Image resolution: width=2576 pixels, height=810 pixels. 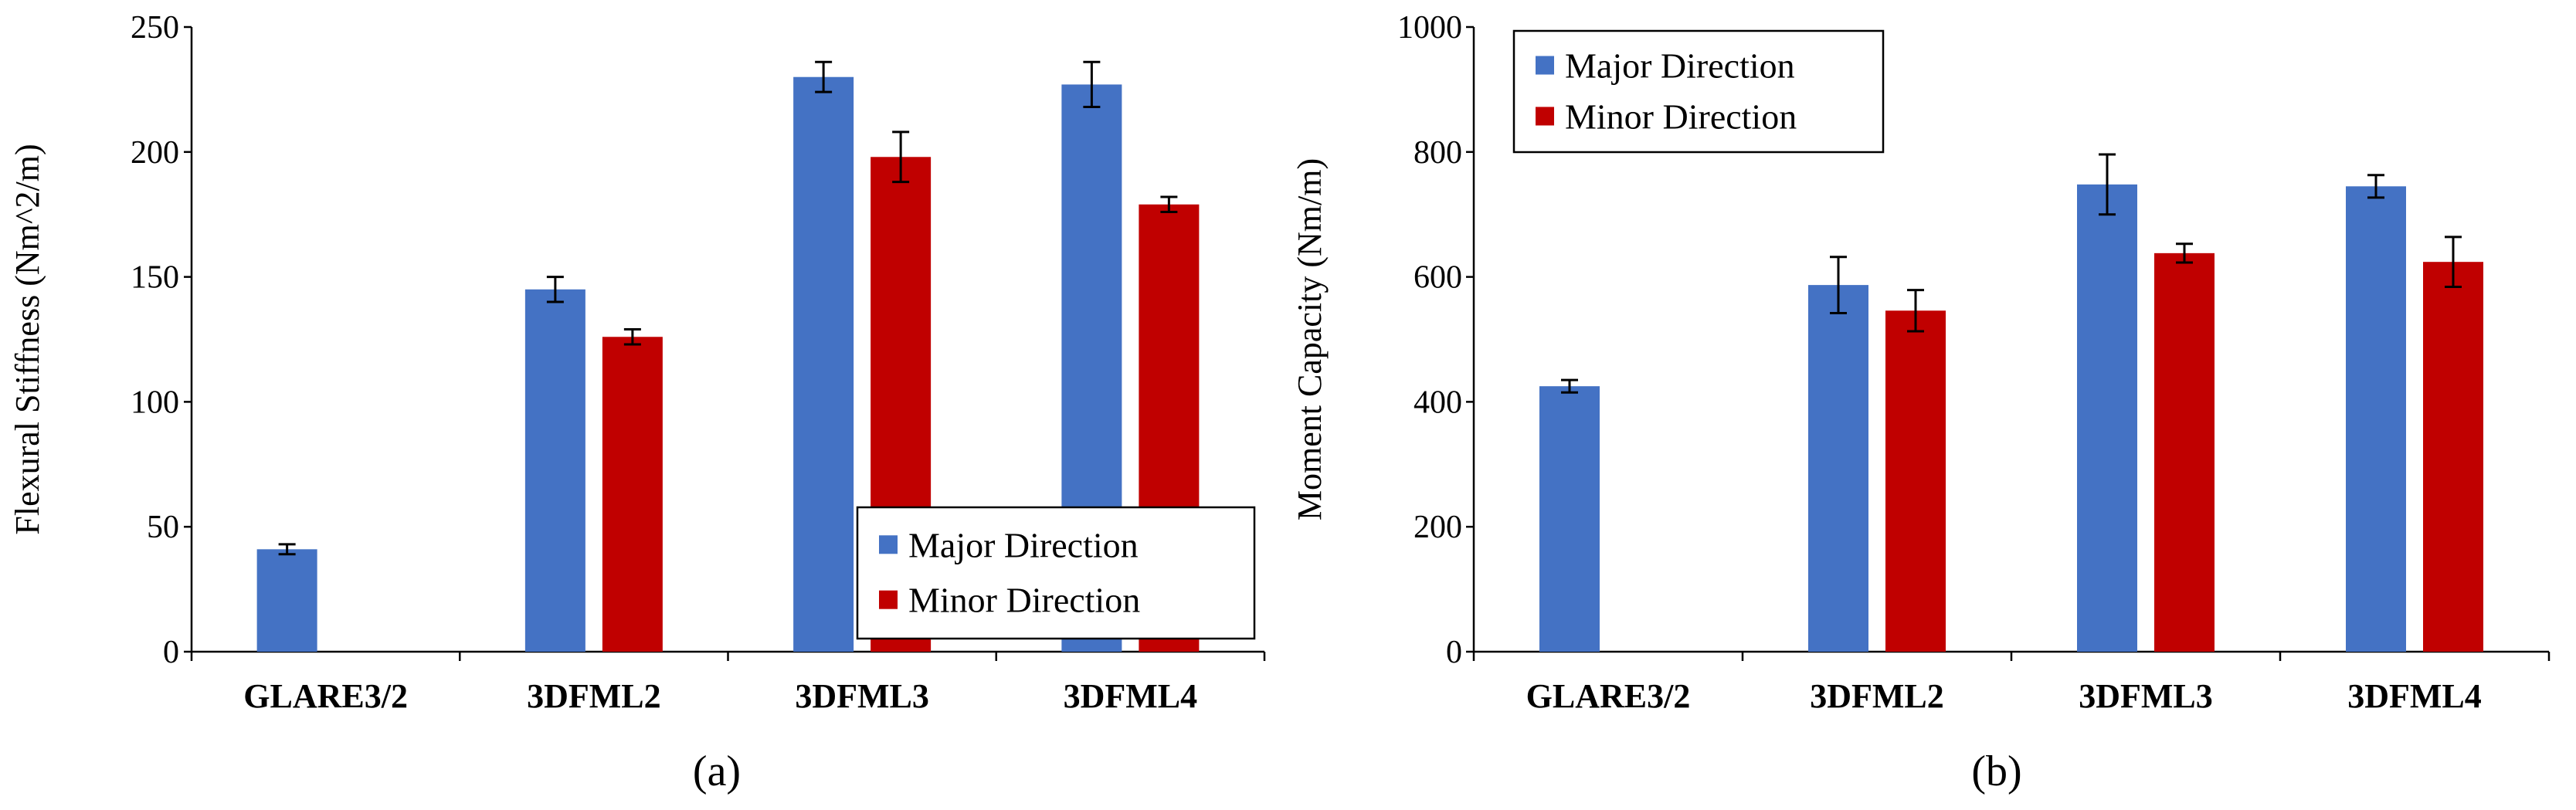 I want to click on y-tick-label: 100, so click(x=155, y=402).